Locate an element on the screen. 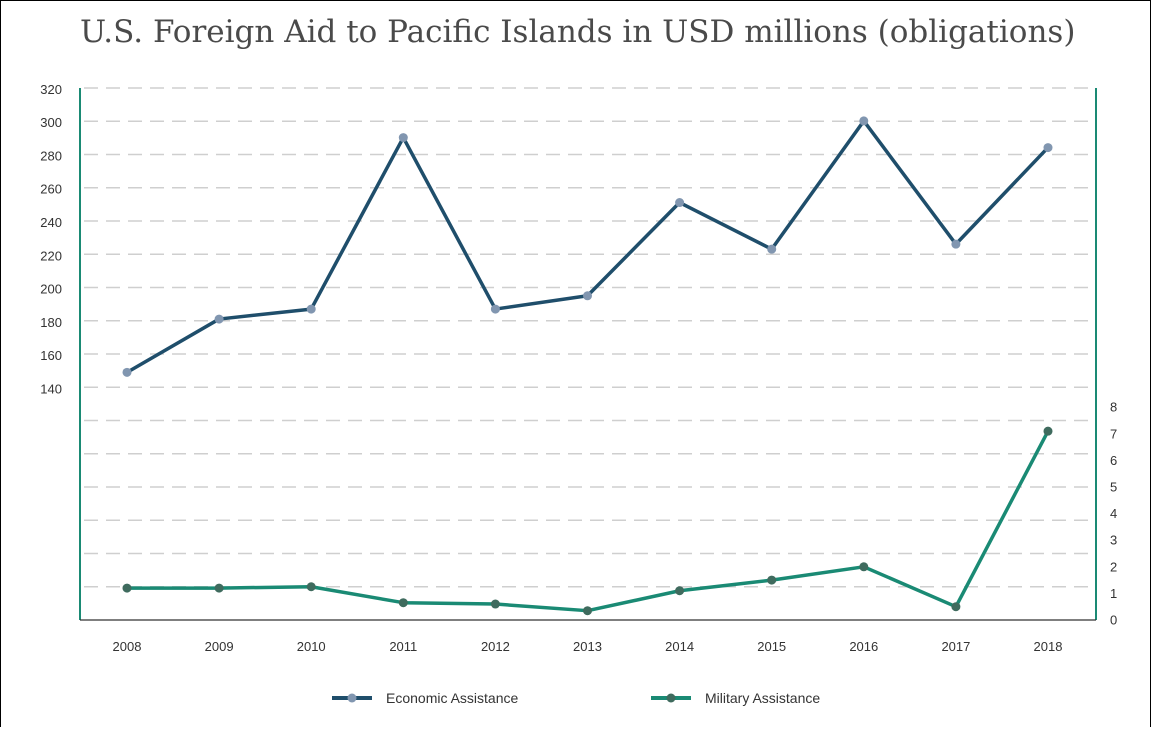 The width and height of the screenshot is (1153, 729). left-axis-tick-label: 260 is located at coordinates (51, 189).